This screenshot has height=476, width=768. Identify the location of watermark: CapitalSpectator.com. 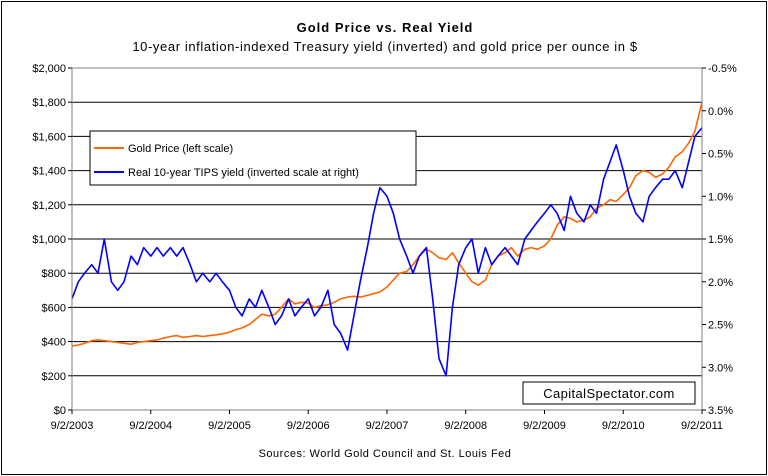
(609, 393).